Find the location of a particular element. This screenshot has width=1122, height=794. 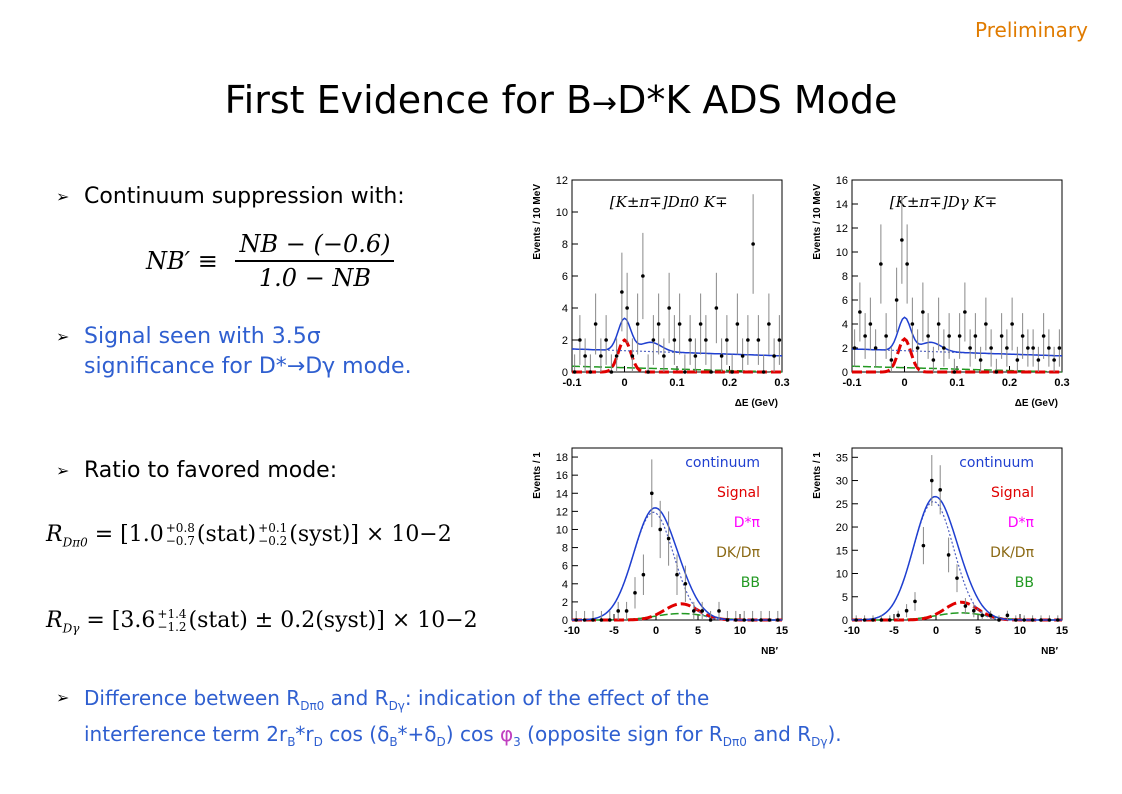

y-tick-label: 35 is located at coordinates (842, 458).